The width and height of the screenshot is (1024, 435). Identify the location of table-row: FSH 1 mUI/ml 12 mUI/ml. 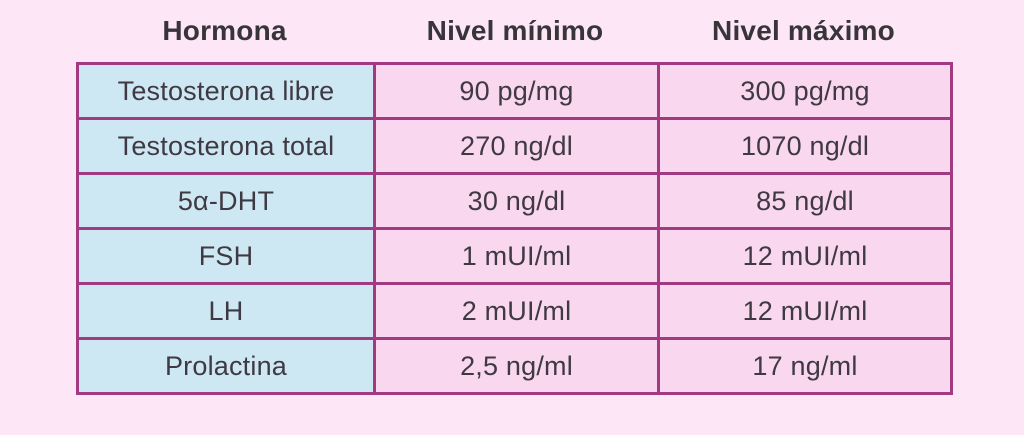
(514, 256).